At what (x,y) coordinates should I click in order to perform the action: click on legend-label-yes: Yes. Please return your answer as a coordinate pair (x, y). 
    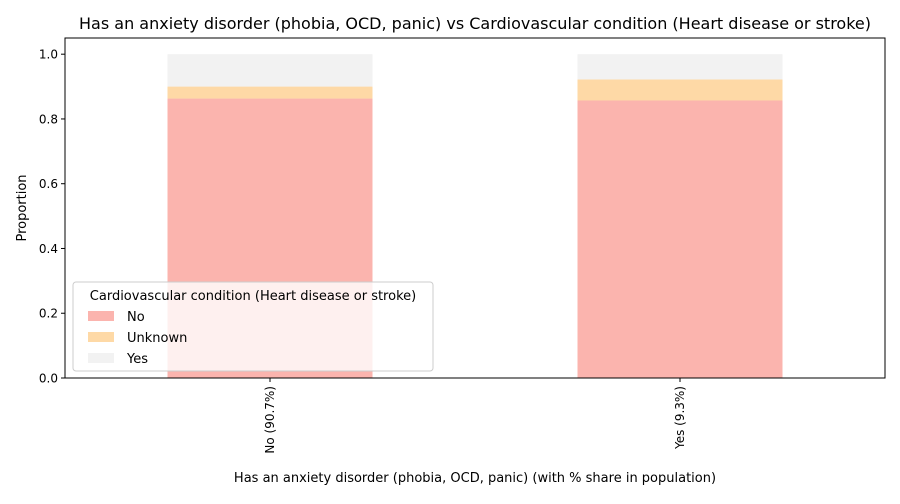
    Looking at the image, I should click on (137, 359).